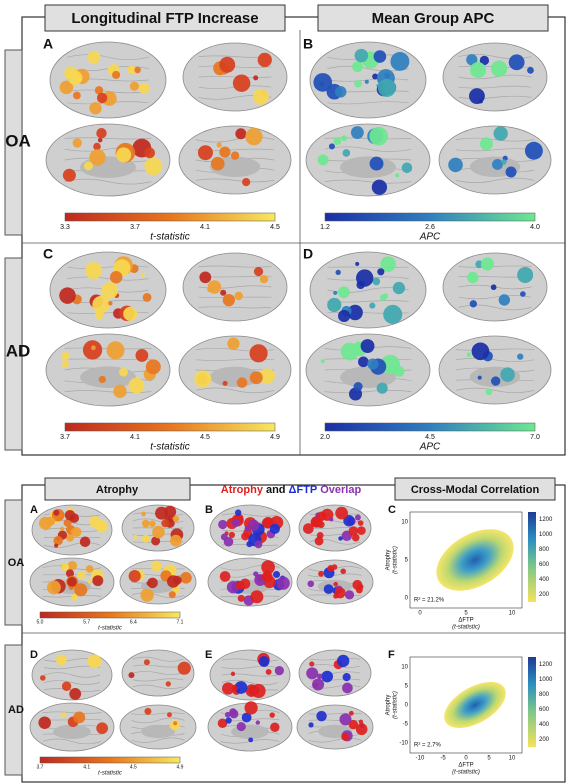 This screenshot has width=570, height=784. Describe the element at coordinates (535, 437) in the screenshot. I see `colorbar-tick-label: 7.0` at that location.